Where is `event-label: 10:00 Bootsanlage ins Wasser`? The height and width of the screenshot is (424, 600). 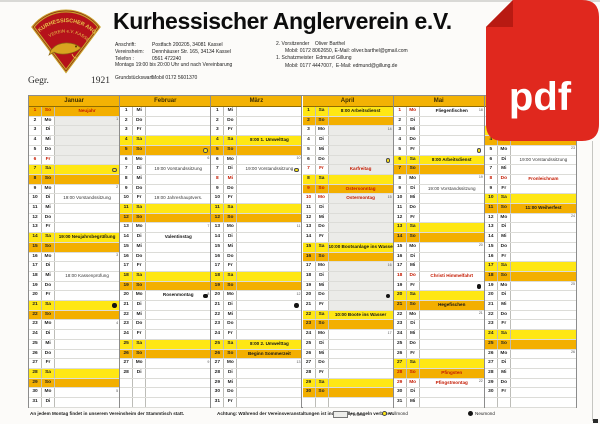 event-label: 10:00 Bootsanlage ins Wasser is located at coordinates (360, 246).